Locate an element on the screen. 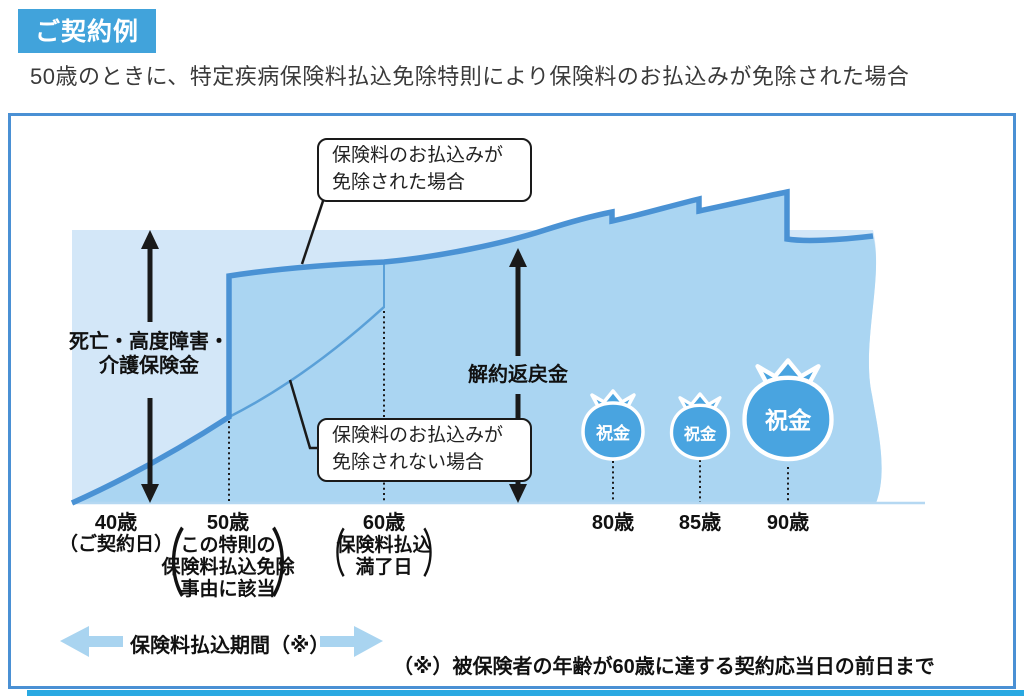 The image size is (1024, 696). page-subtitle: 50歳のときに、特定疾病保険料払込免除特則により保険料のお払込みが免除された場合 is located at coordinates (470, 76).